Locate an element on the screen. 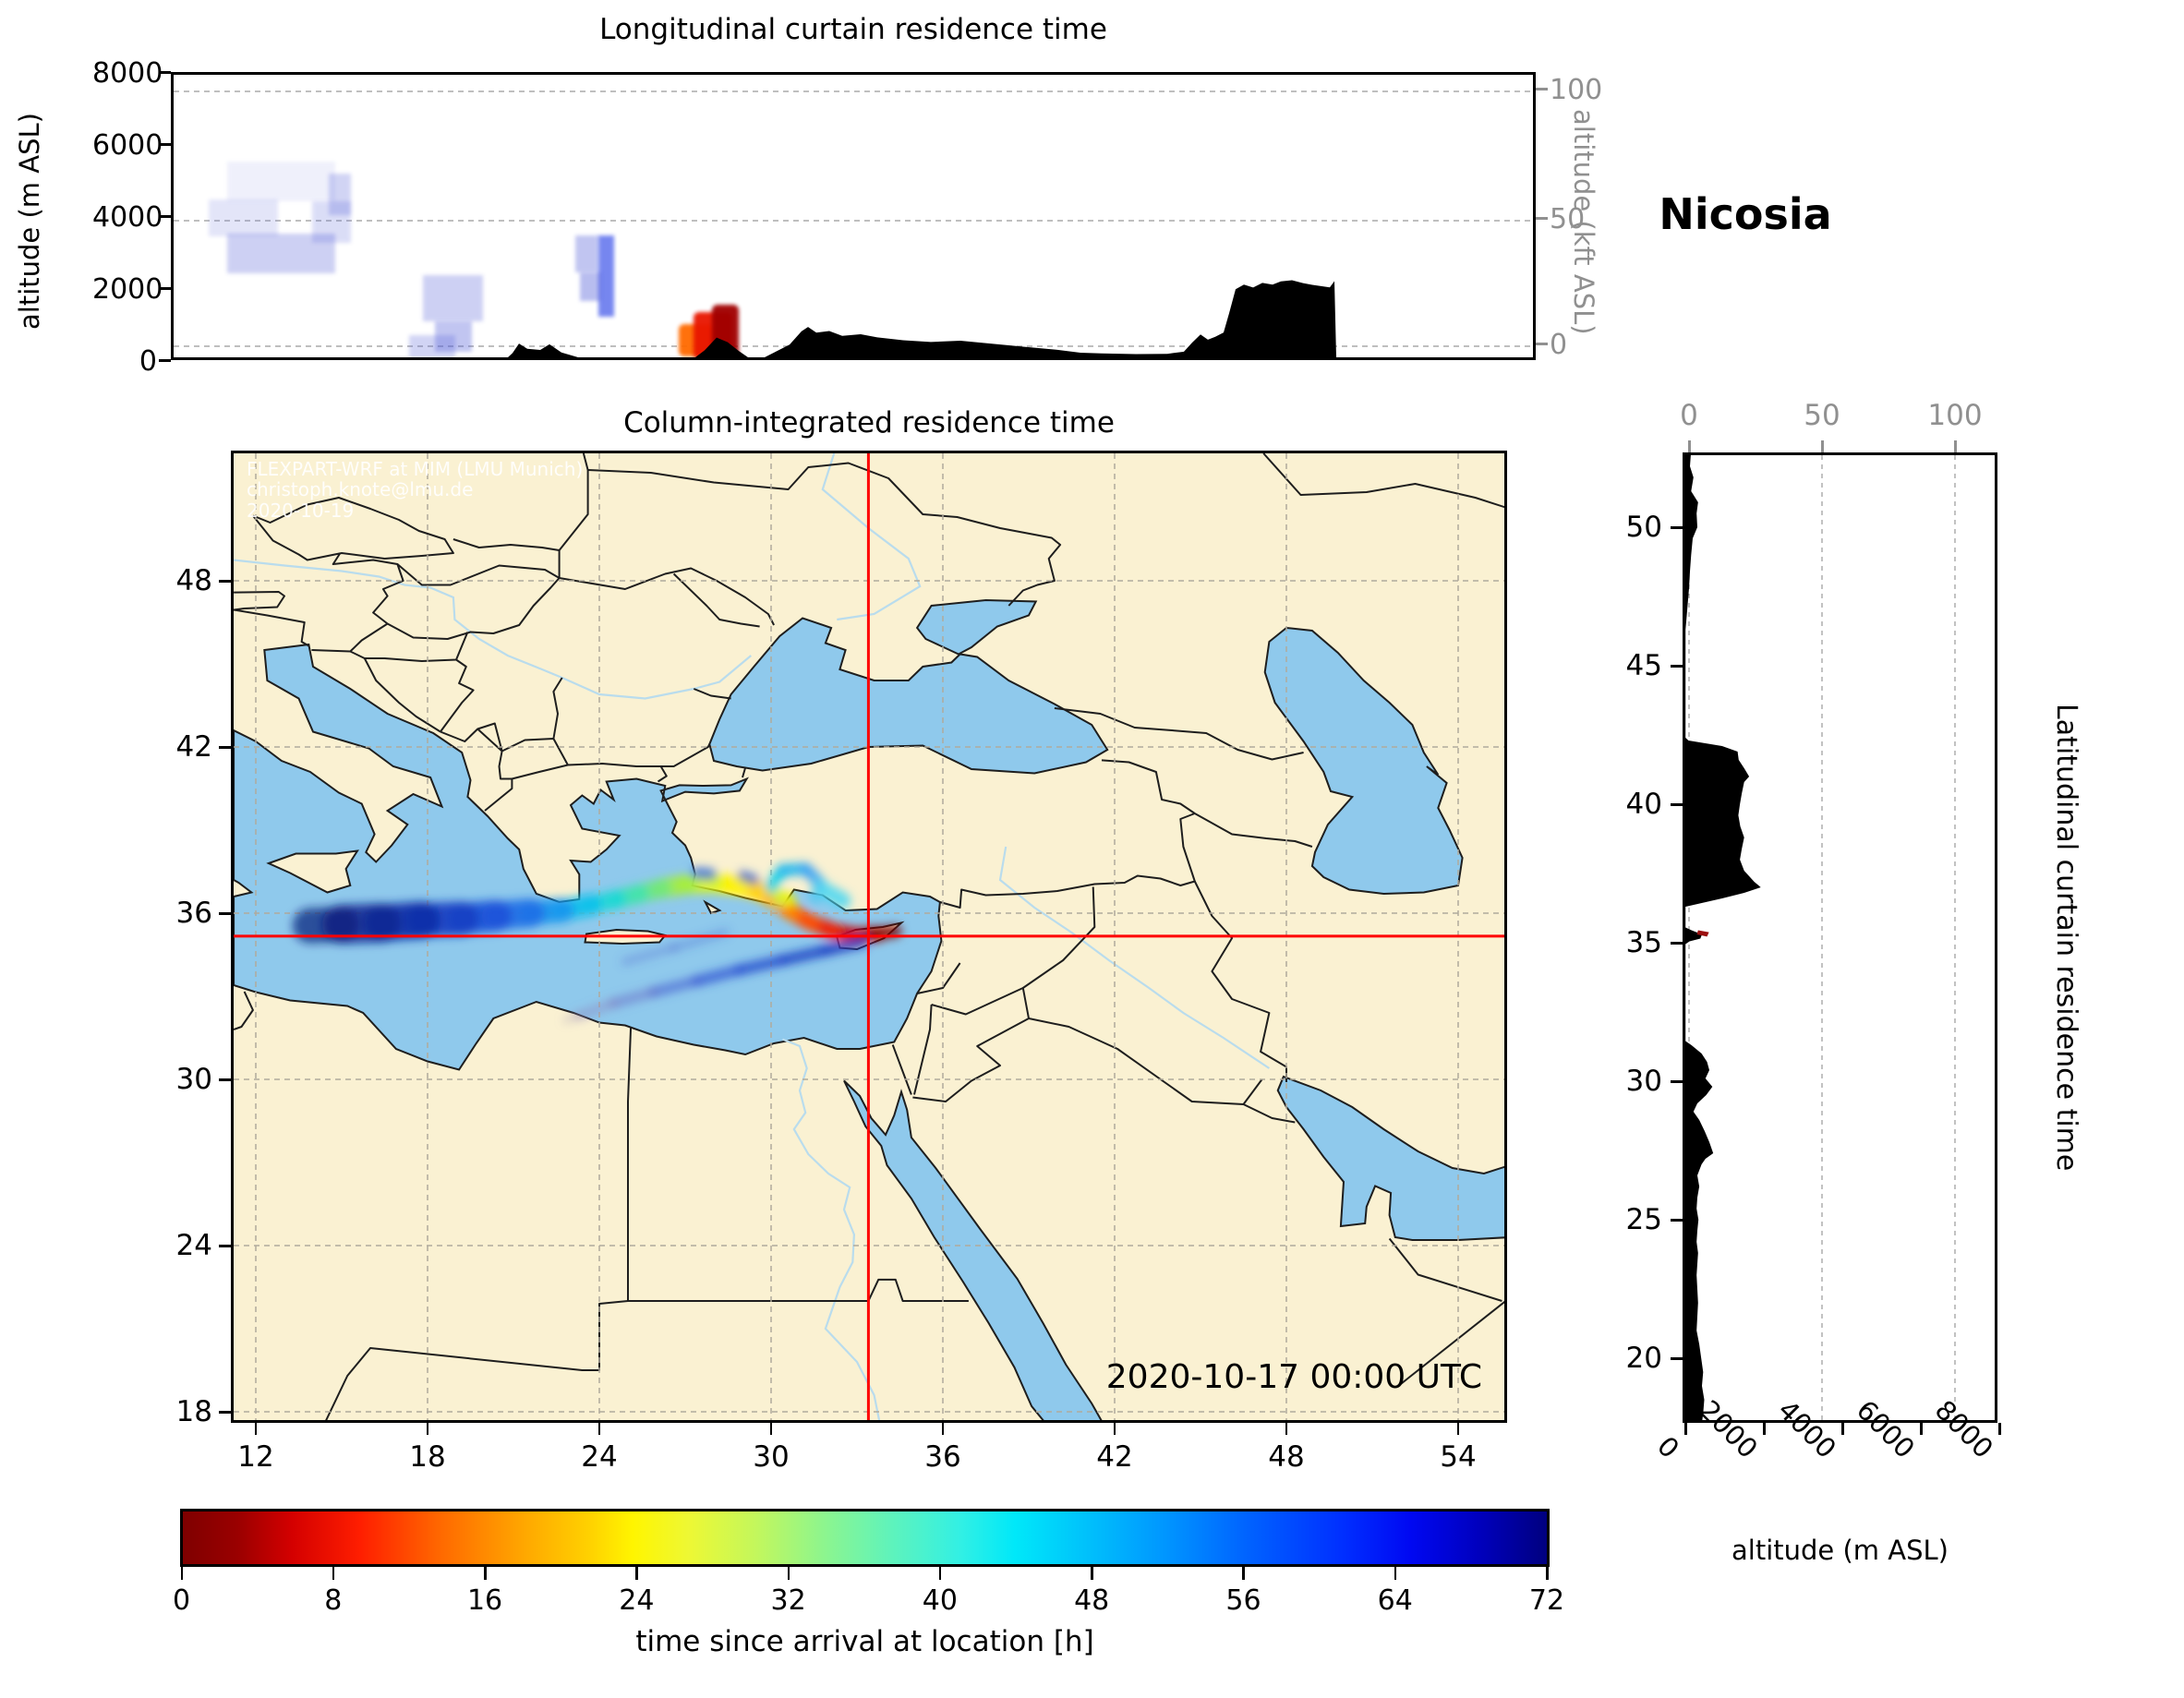 The width and height of the screenshot is (2184, 1698). colorbar is located at coordinates (865, 1538).